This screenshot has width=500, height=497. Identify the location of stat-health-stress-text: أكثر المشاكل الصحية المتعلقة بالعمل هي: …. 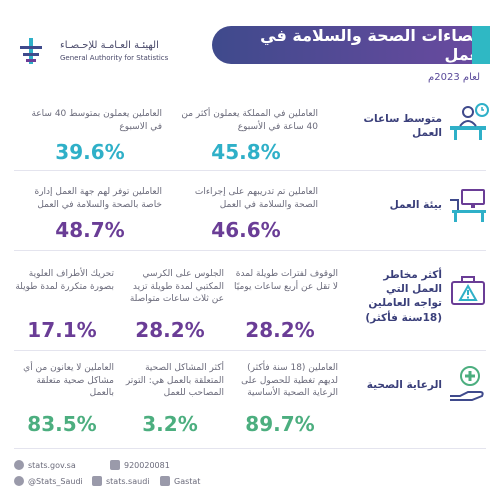
(174, 381).